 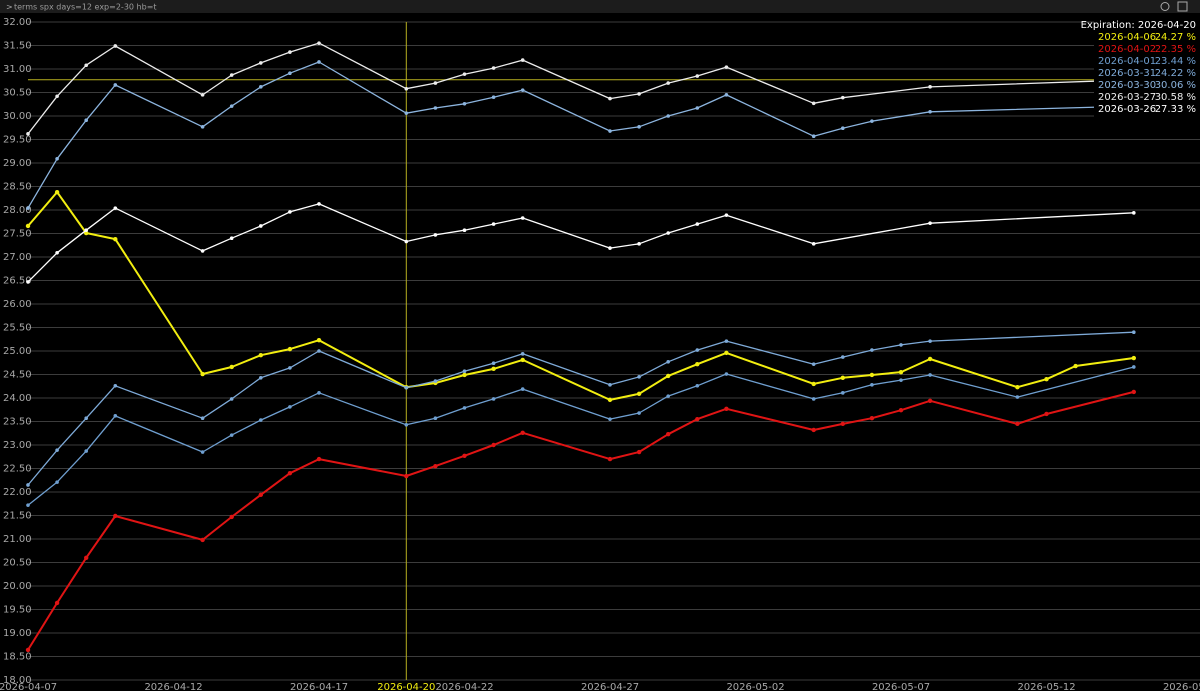 What do you see at coordinates (17, 586) in the screenshot?
I see `y-tick-label: 20.00` at bounding box center [17, 586].